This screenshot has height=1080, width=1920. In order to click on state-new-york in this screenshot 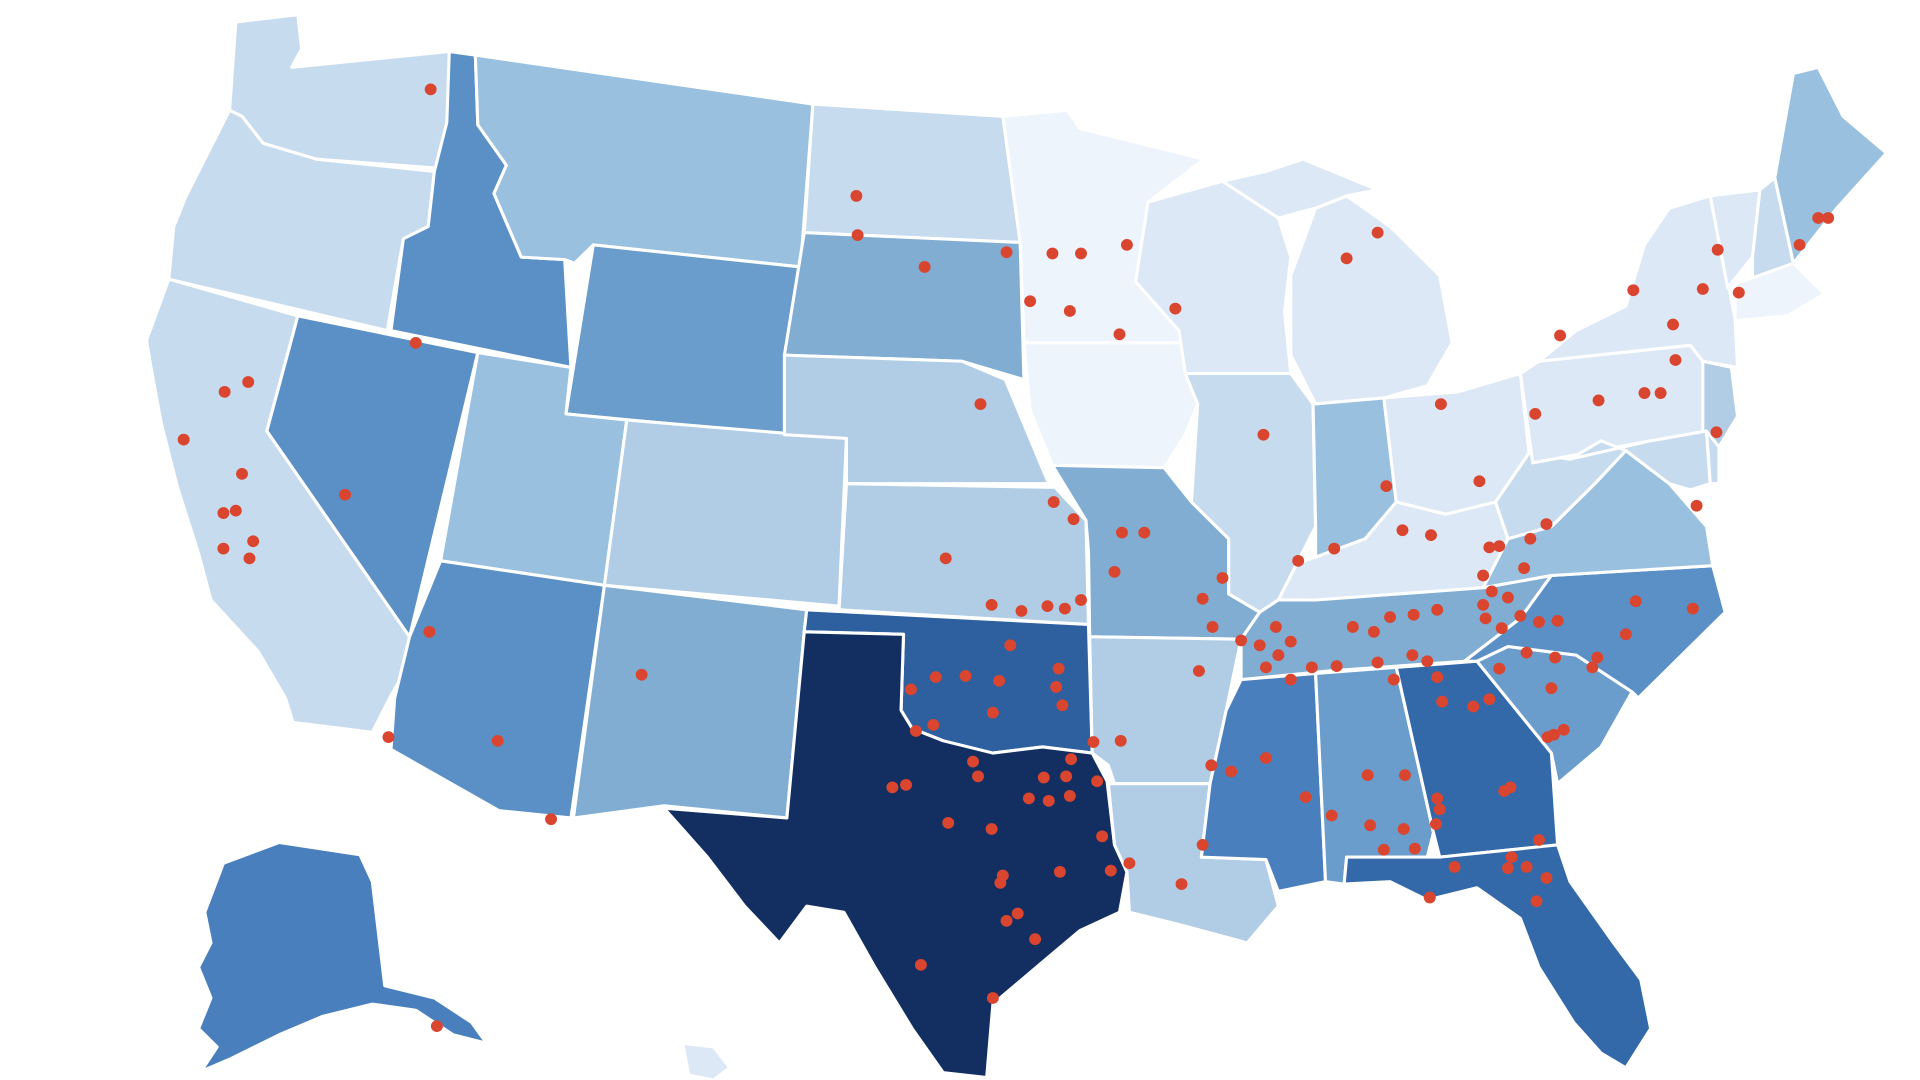, I will do `click(1638, 281)`.